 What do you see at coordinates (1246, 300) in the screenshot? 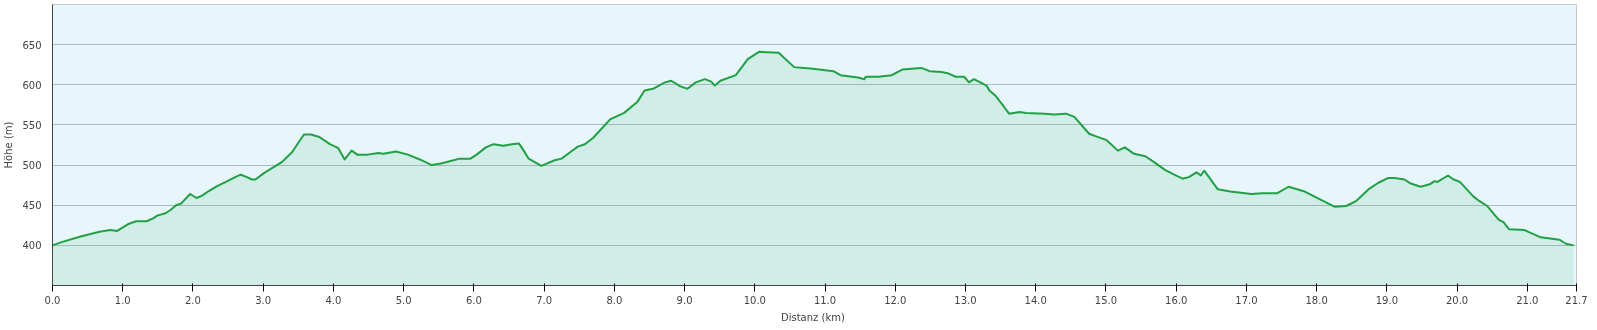
I see `x-tick-label: 17.0` at bounding box center [1246, 300].